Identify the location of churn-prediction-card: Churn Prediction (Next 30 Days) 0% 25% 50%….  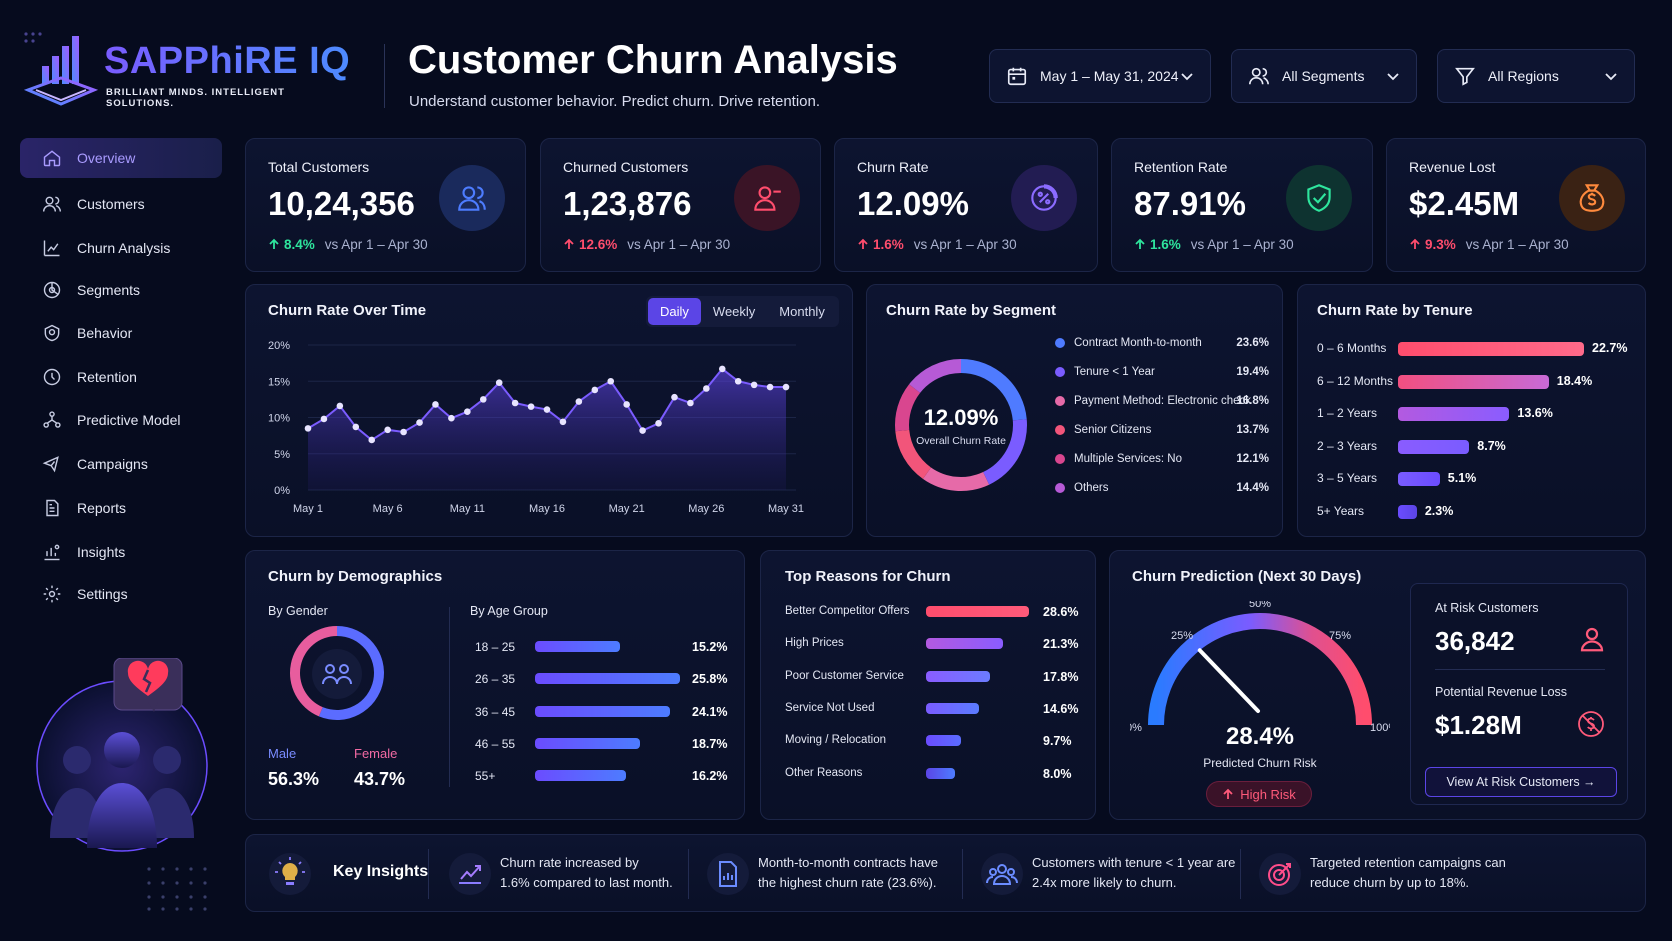
(1377, 685).